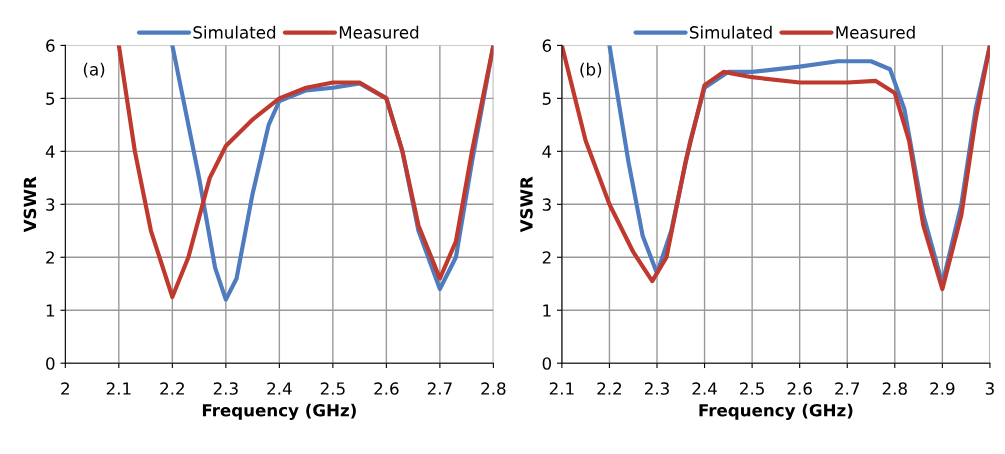 Image resolution: width=1005 pixels, height=454 pixels. I want to click on x-tick-label: 2, so click(65, 388).